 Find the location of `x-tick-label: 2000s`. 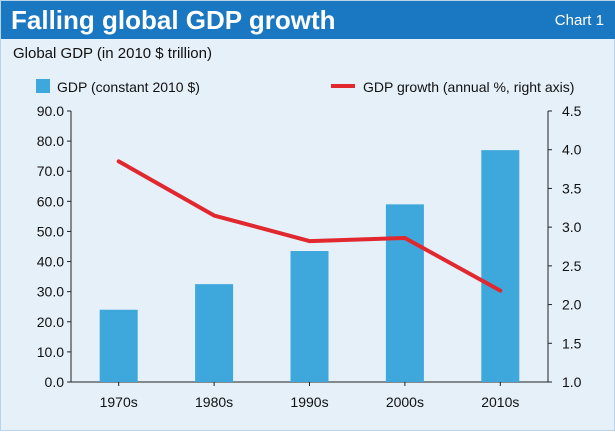

x-tick-label: 2000s is located at coordinates (405, 402).